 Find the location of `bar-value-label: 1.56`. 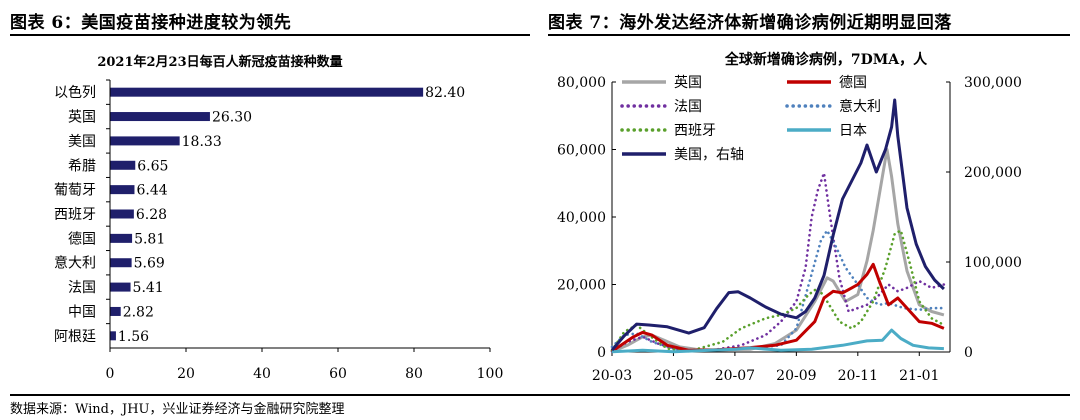

bar-value-label: 1.56 is located at coordinates (133, 337).